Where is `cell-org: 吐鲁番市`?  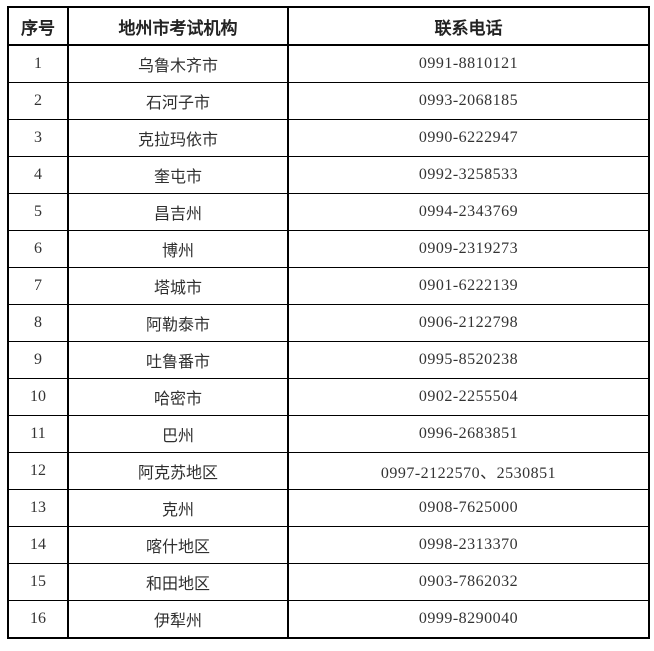 cell-org: 吐鲁番市 is located at coordinates (178, 360).